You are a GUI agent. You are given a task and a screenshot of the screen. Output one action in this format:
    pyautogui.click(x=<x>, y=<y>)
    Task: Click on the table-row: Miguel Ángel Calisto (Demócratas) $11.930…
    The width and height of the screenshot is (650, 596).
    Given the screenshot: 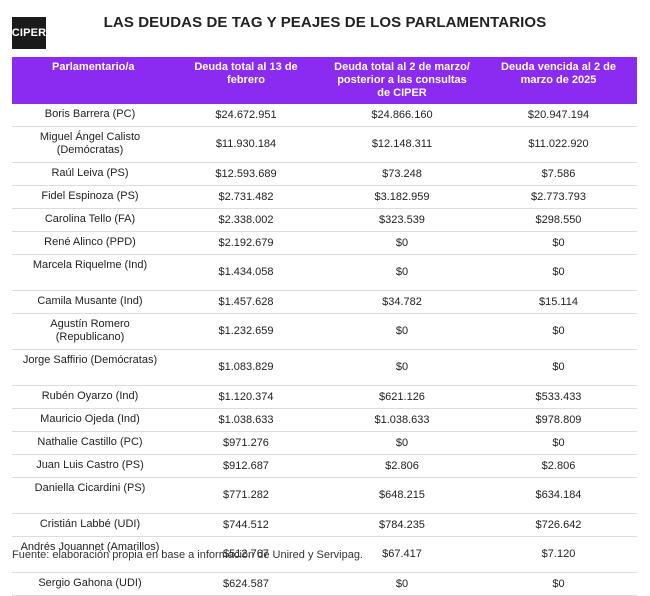 What is the action you would take?
    pyautogui.click(x=324, y=144)
    